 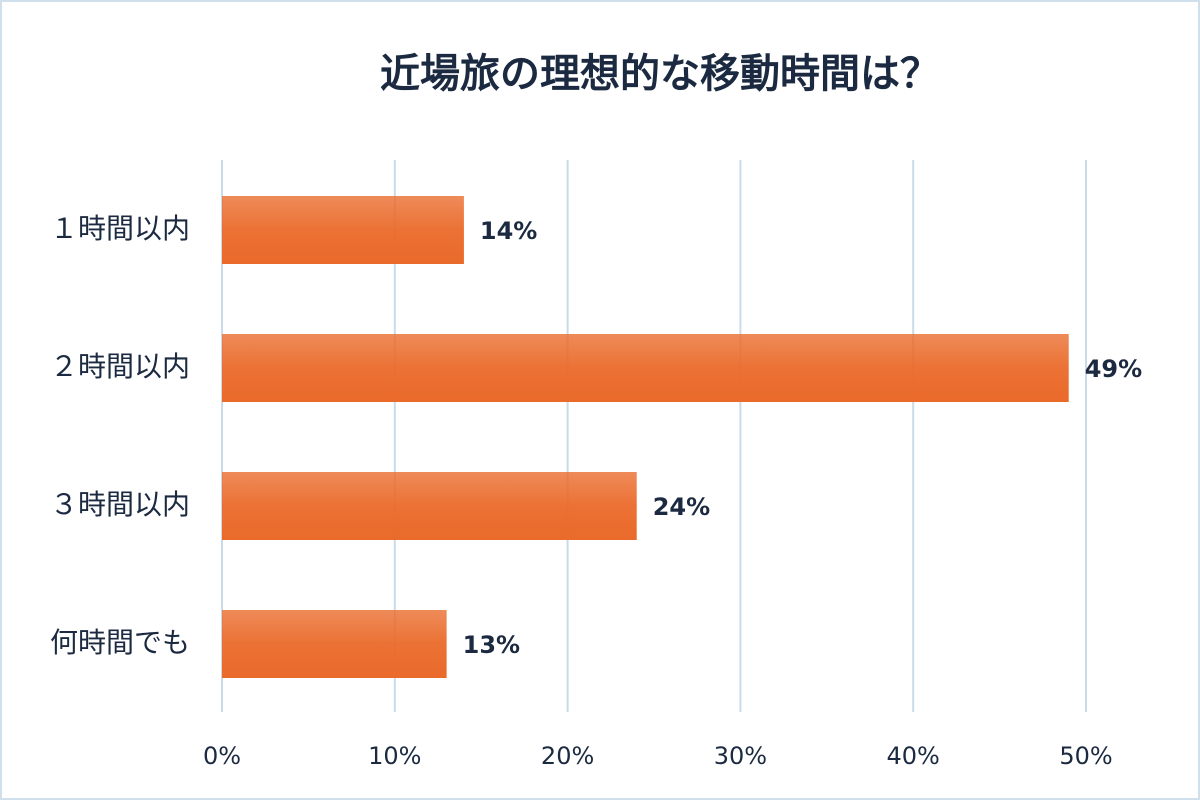 What do you see at coordinates (567, 756) in the screenshot?
I see `x-tick-label: 20%` at bounding box center [567, 756].